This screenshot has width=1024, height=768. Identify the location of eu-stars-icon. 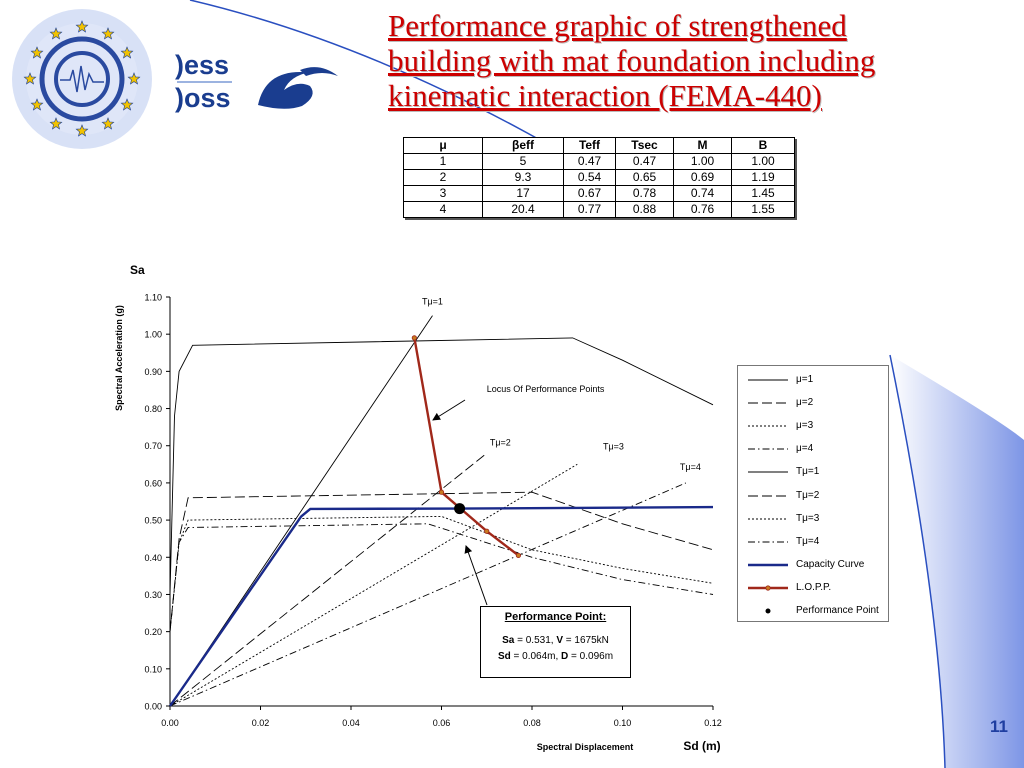
(82, 78).